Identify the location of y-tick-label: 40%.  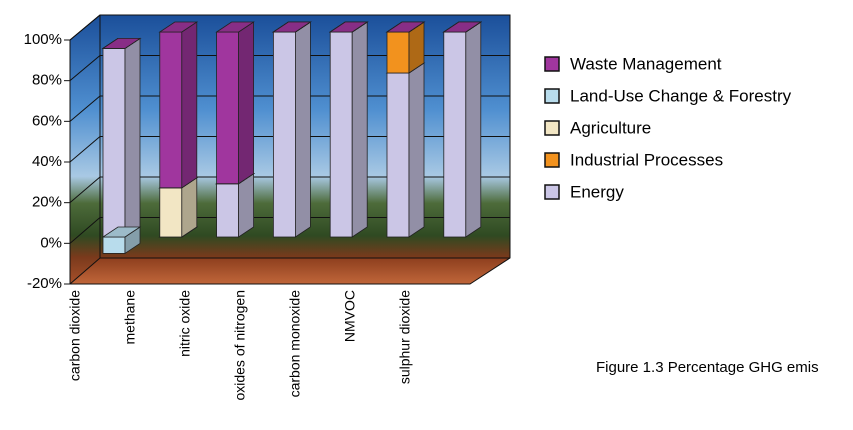
(47, 161).